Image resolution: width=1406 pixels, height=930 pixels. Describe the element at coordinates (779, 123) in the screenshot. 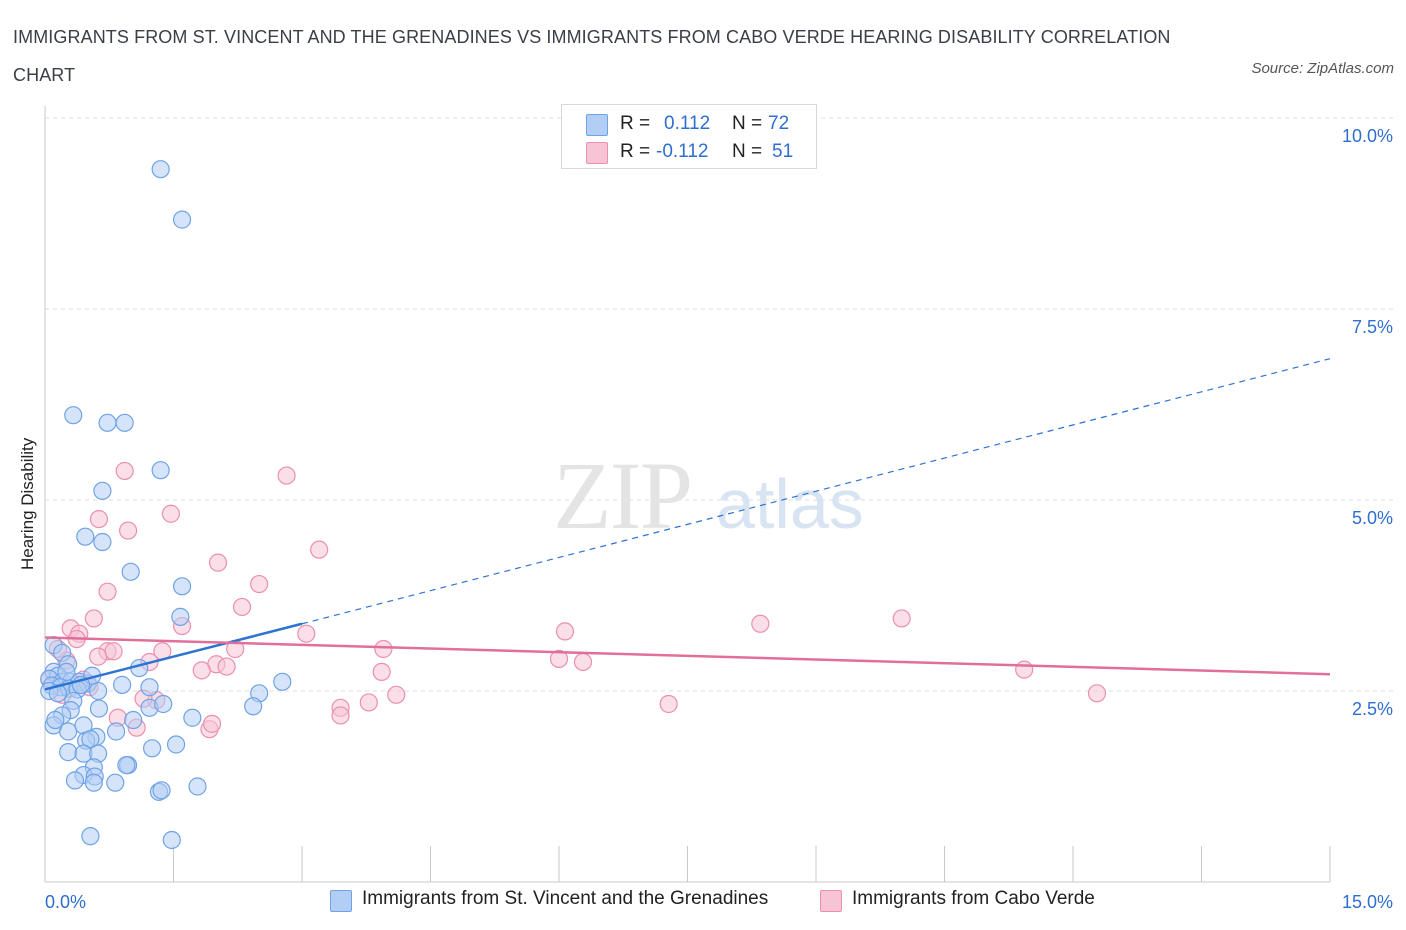

I see `legend-n-value: 72` at that location.